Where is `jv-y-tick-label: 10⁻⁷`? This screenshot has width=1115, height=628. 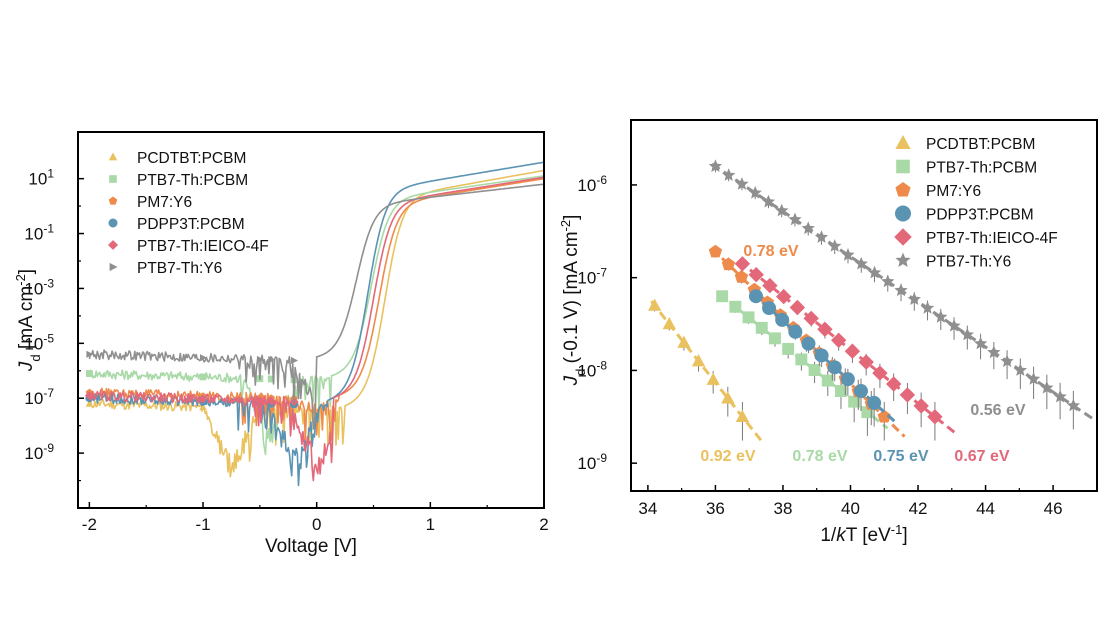
jv-y-tick-label: 10⁻⁷ is located at coordinates (39, 397).